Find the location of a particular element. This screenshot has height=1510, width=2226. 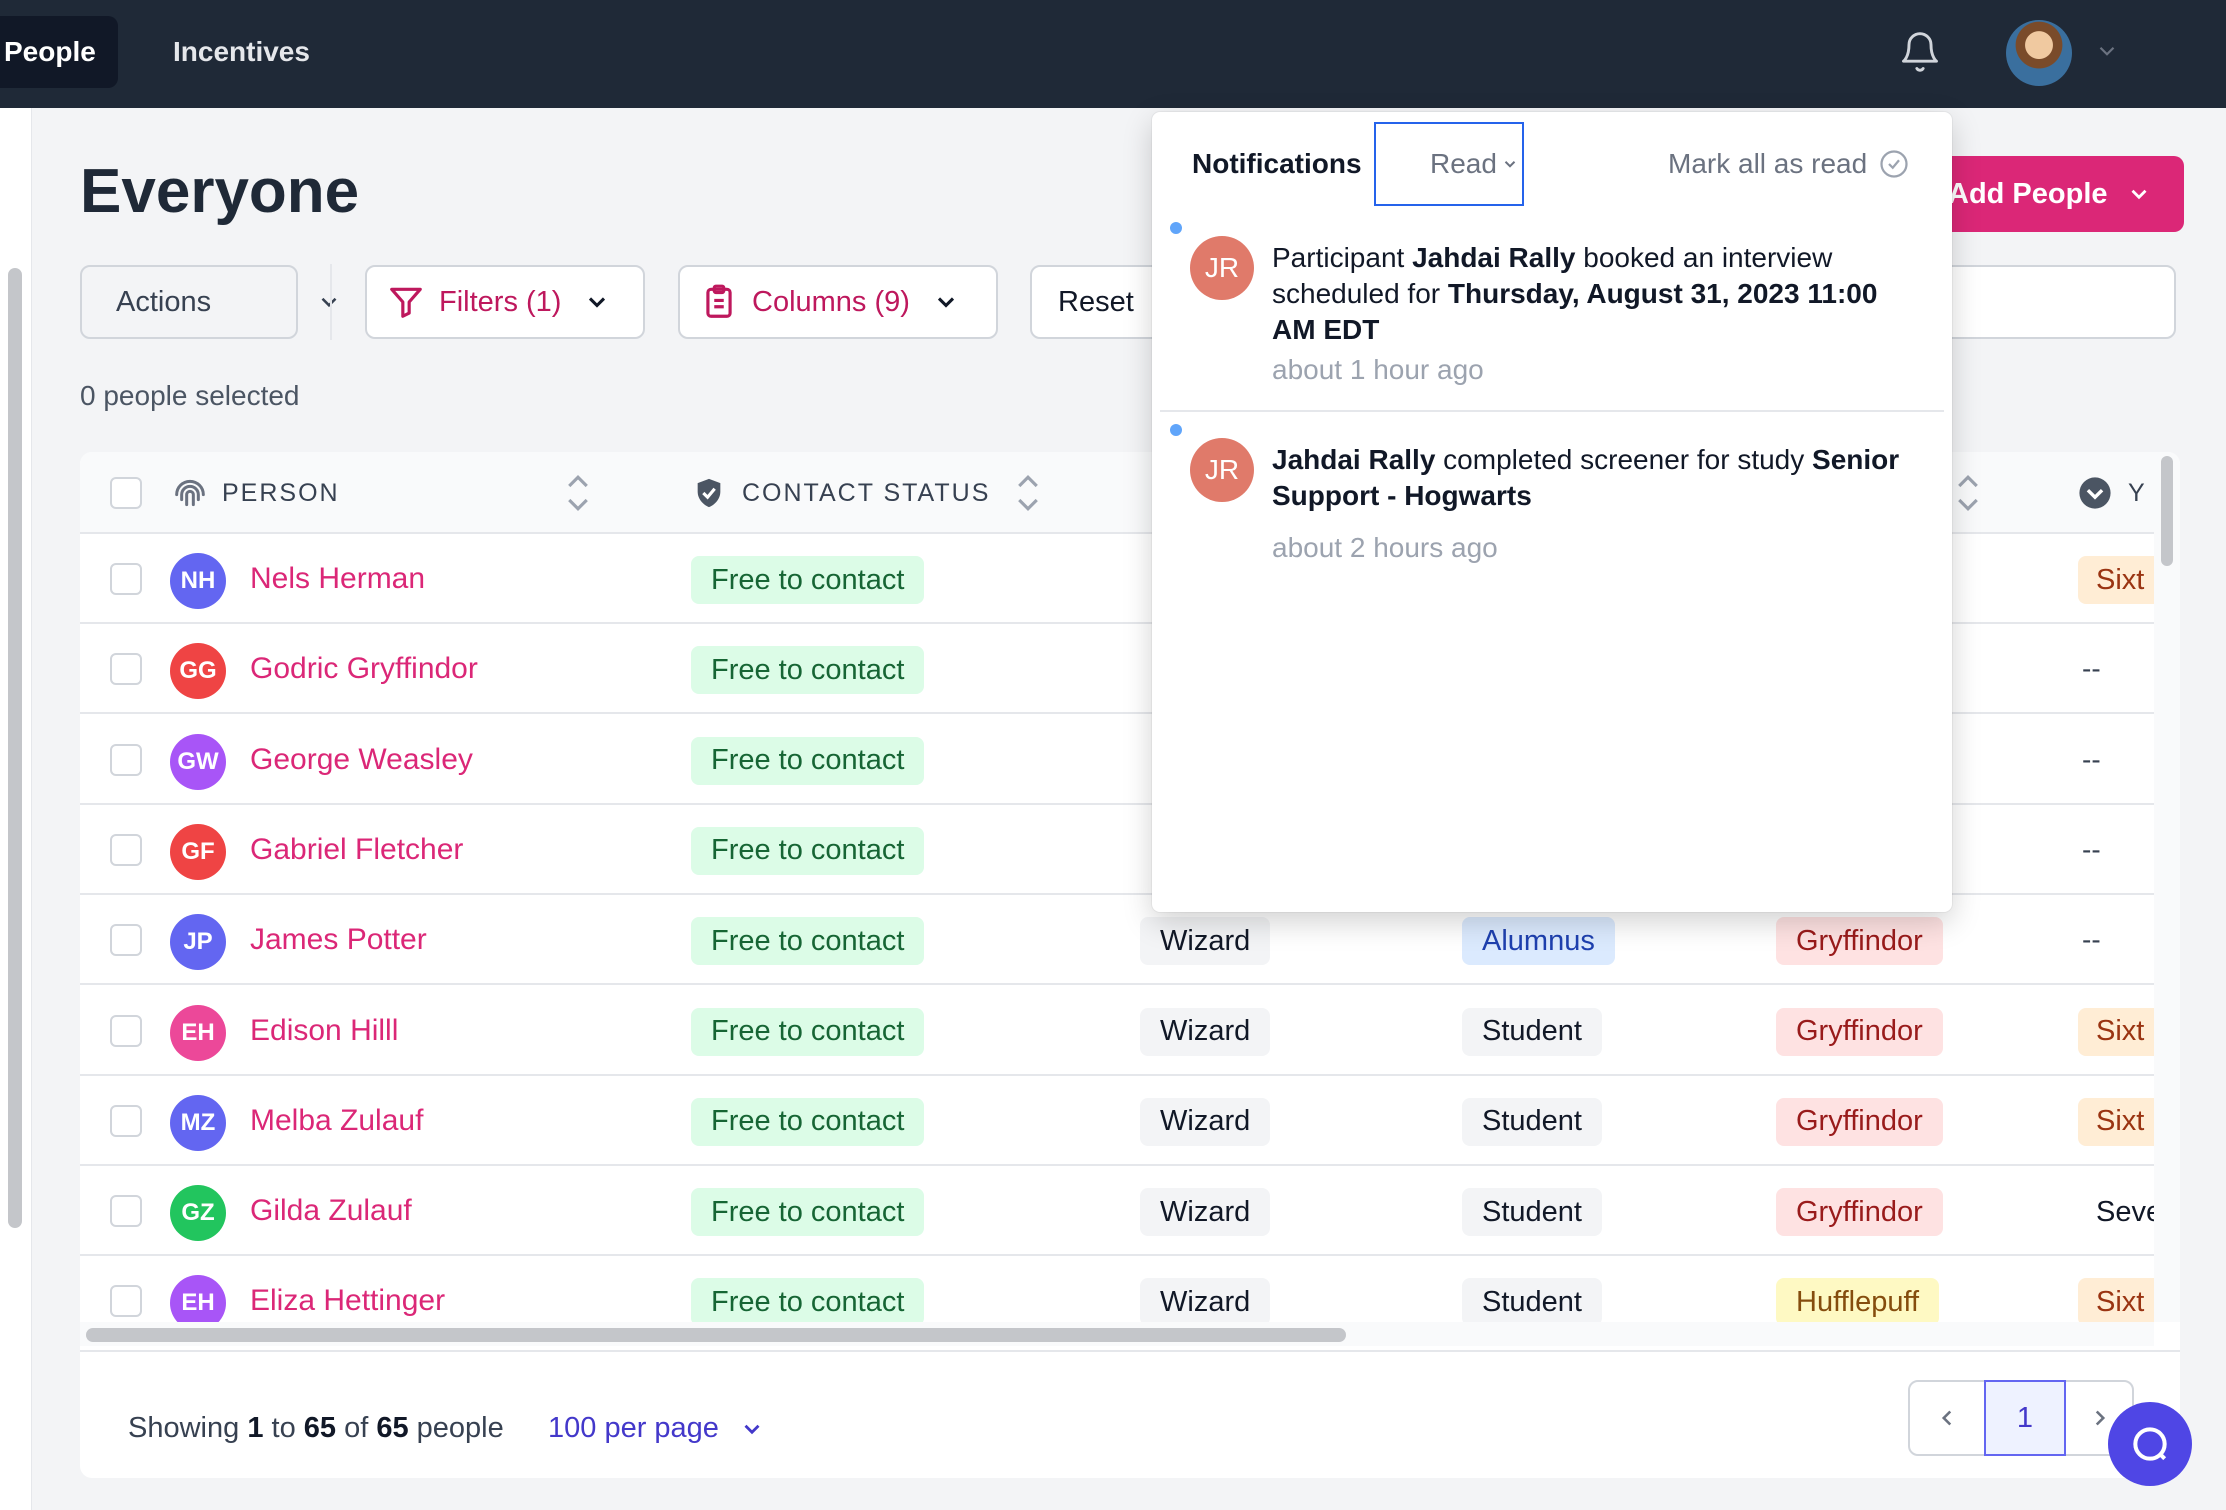

prev-page-button is located at coordinates (1947, 1418).